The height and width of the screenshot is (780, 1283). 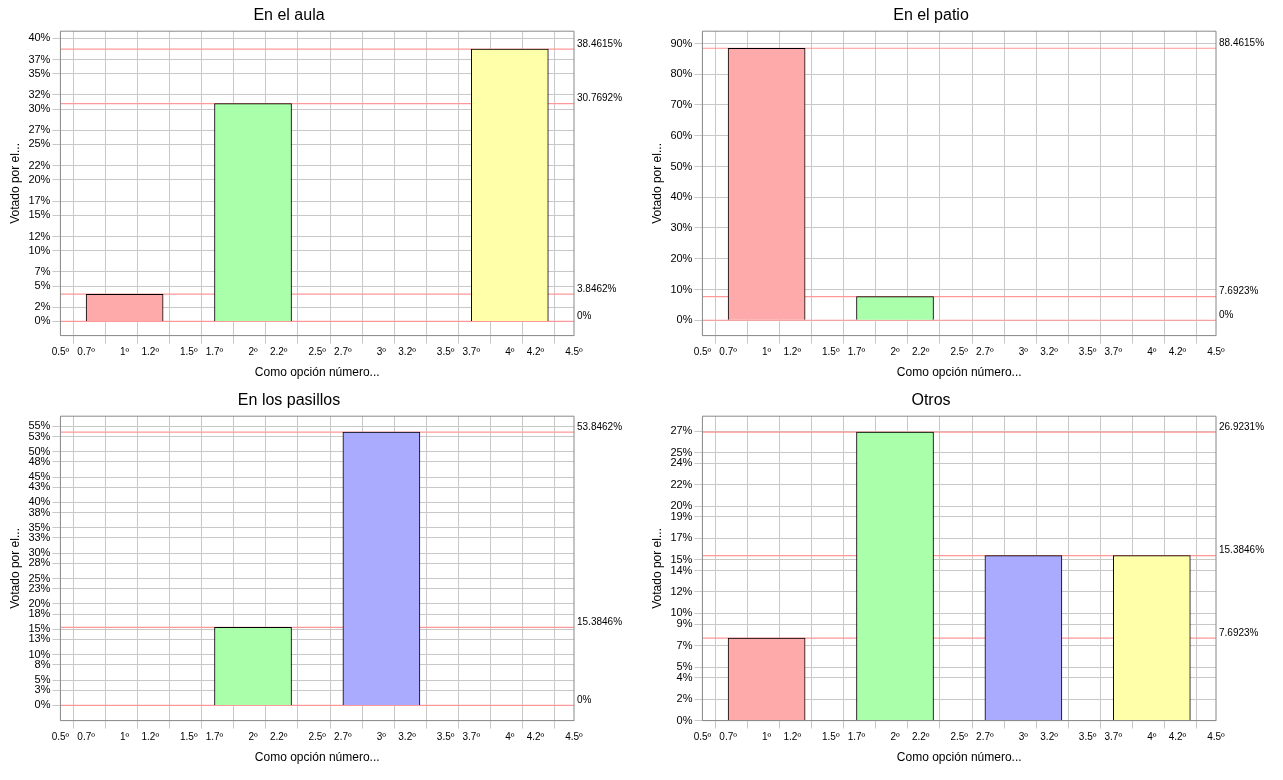 What do you see at coordinates (681, 104) in the screenshot?
I see `y-tick-label: 70%` at bounding box center [681, 104].